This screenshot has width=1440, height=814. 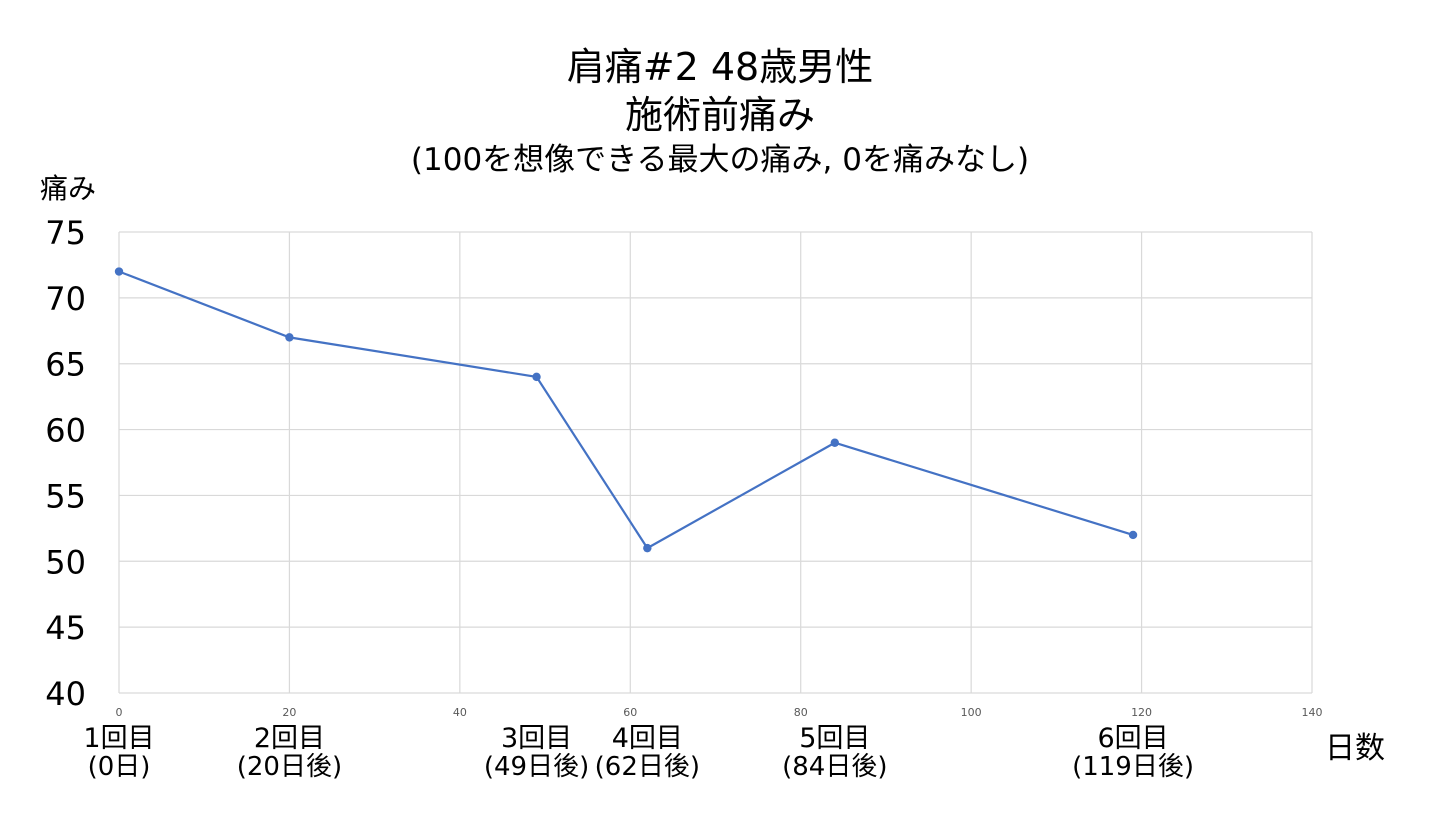 I want to click on y-tick-label: 40, so click(x=65, y=694).